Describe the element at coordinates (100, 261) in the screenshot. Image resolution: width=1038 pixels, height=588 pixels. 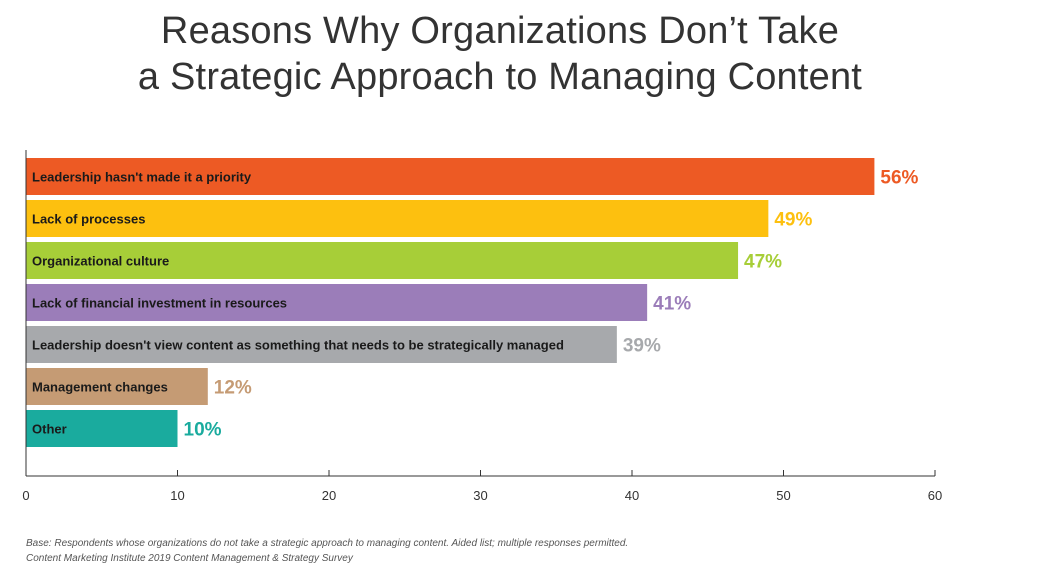
I see `bar-category-label-2: Organizational culture` at that location.